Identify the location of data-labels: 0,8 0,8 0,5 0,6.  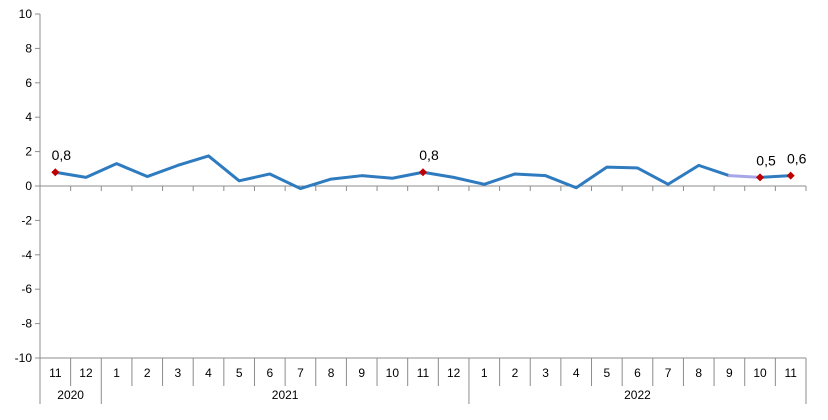
(429, 164).